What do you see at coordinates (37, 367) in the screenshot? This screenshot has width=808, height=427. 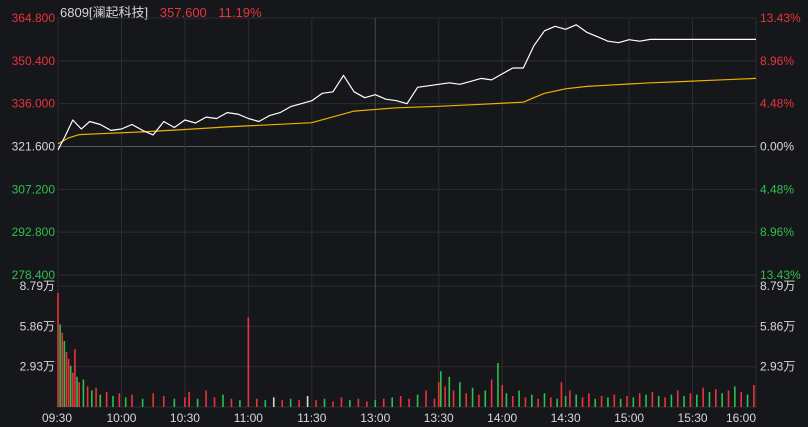 I see `volume-tick-label: 2.93万` at bounding box center [37, 367].